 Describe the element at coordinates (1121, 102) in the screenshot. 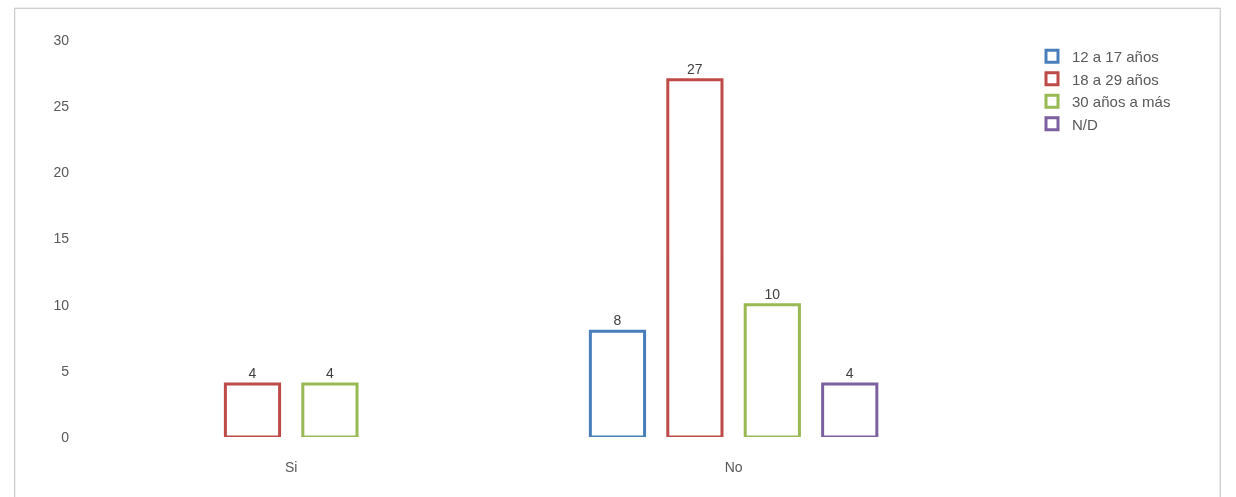

I see `legend-label: 30 años a más` at that location.